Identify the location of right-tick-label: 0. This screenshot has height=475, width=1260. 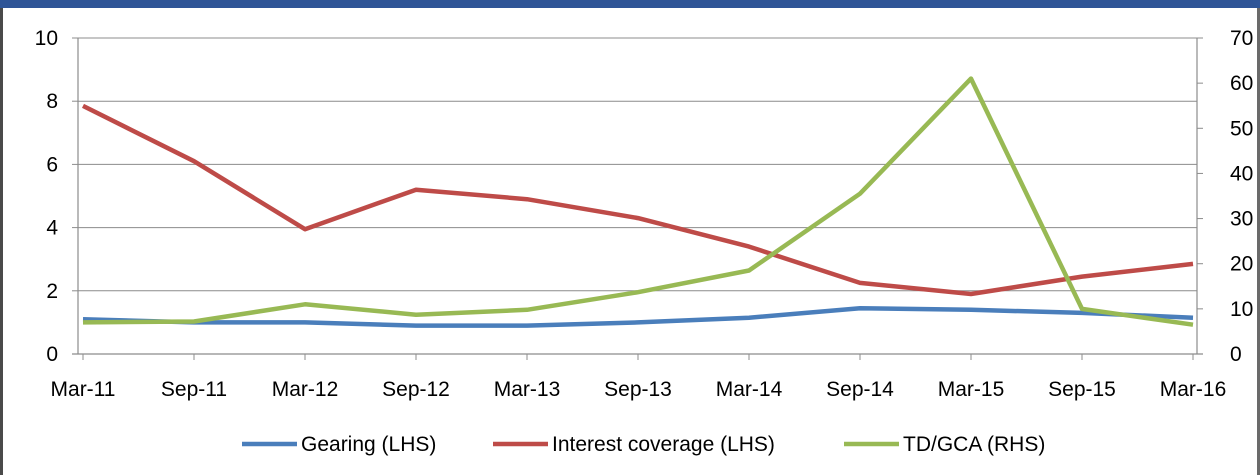
(1236, 354).